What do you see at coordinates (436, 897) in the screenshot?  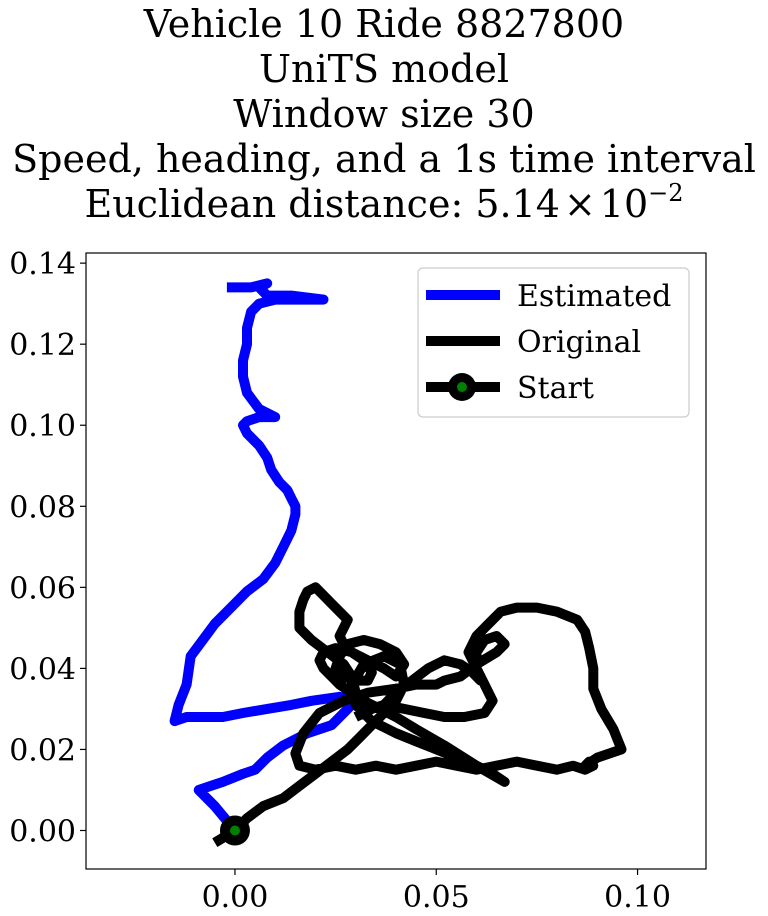 I see `x-tick-label: 0.05` at bounding box center [436, 897].